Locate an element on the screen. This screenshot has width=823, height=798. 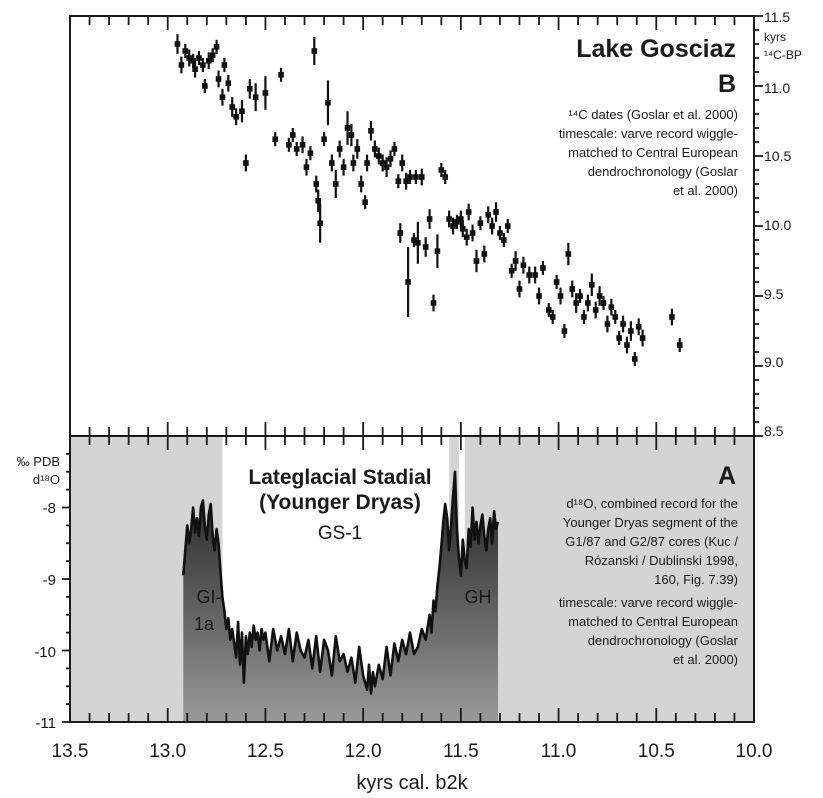
y-tick-label: 9.0 is located at coordinates (774, 362).